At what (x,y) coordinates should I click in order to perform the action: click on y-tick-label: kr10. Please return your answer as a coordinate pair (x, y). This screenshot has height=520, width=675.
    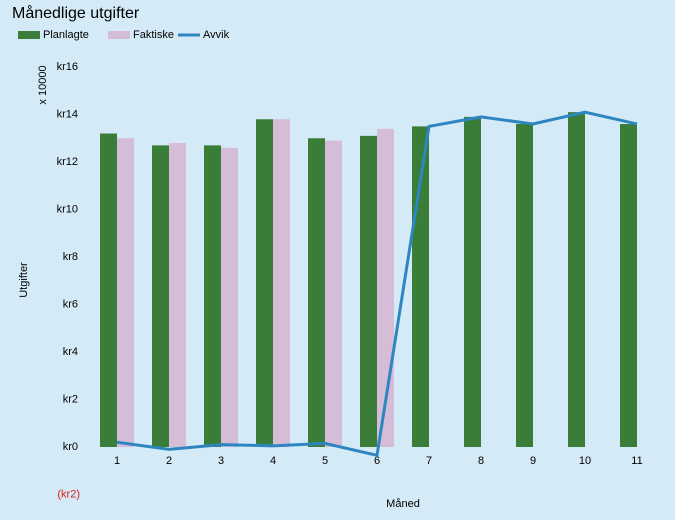
    Looking at the image, I should click on (67, 209).